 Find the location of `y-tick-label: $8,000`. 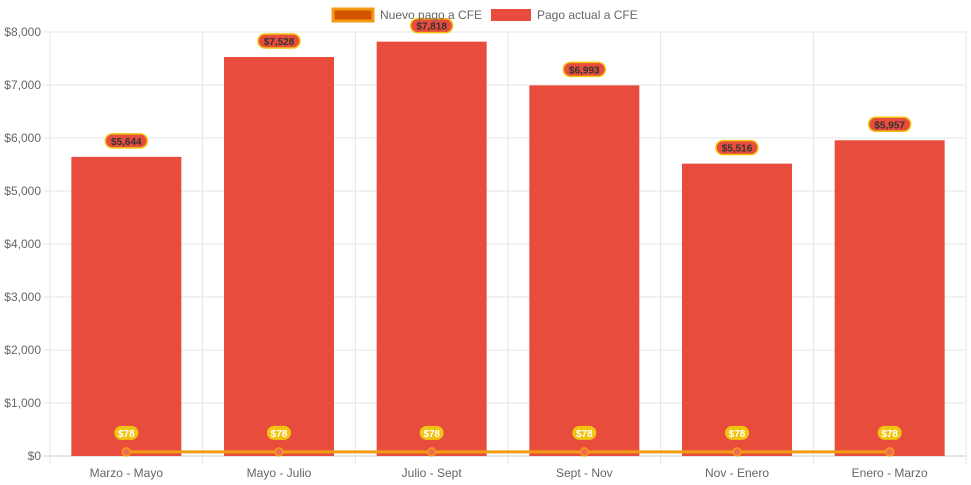

y-tick-label: $8,000 is located at coordinates (22, 32).